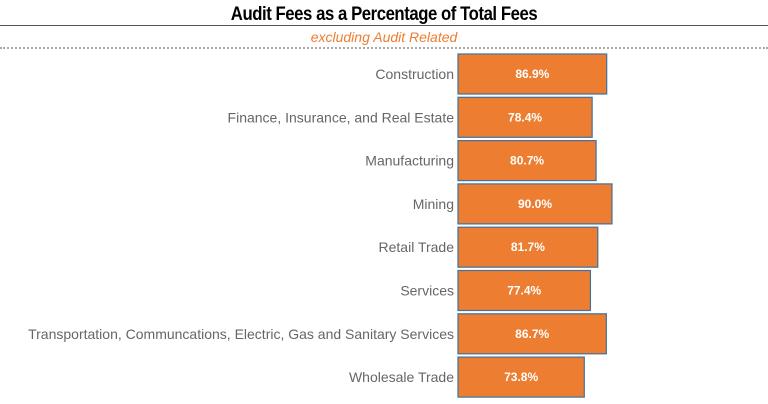 This screenshot has height=404, width=768. I want to click on category-label: Finance, Insurance, and Real Estate, so click(341, 117).